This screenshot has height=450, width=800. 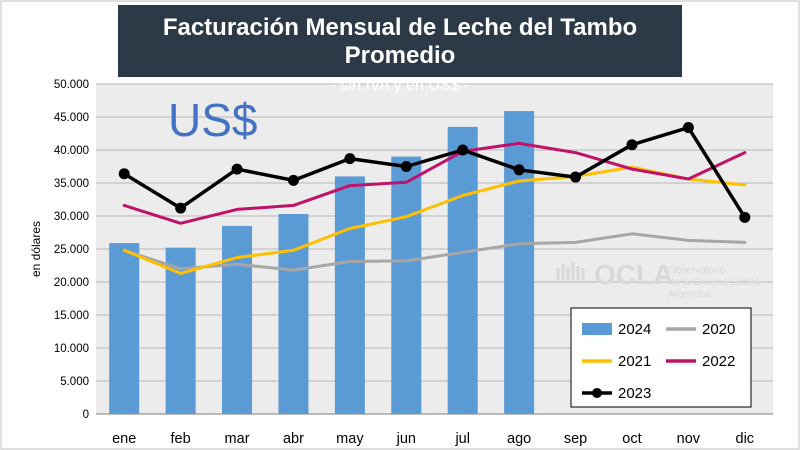 What do you see at coordinates (124, 439) in the screenshot?
I see `x-tick-label: ene` at bounding box center [124, 439].